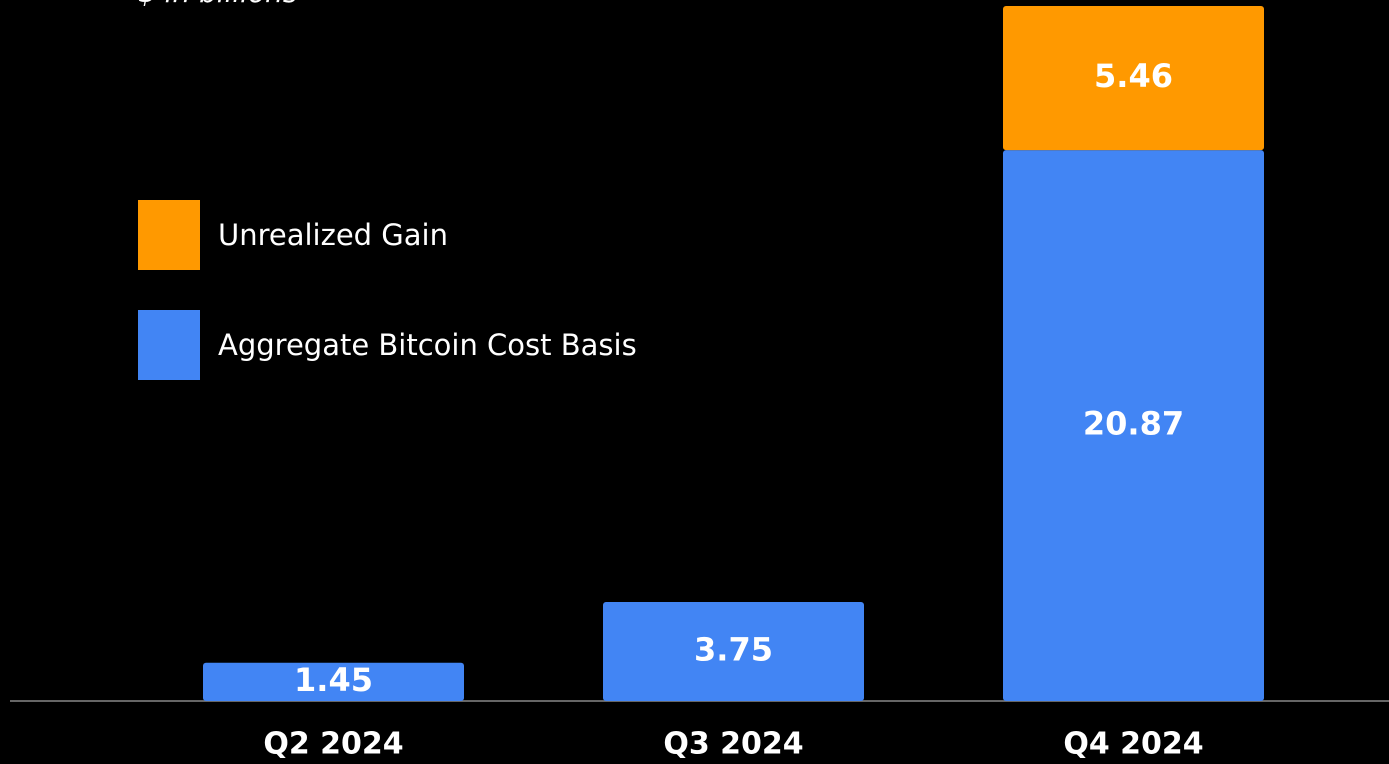 This screenshot has width=1389, height=764. I want to click on legend-label: Unrealized Gain, so click(333, 235).